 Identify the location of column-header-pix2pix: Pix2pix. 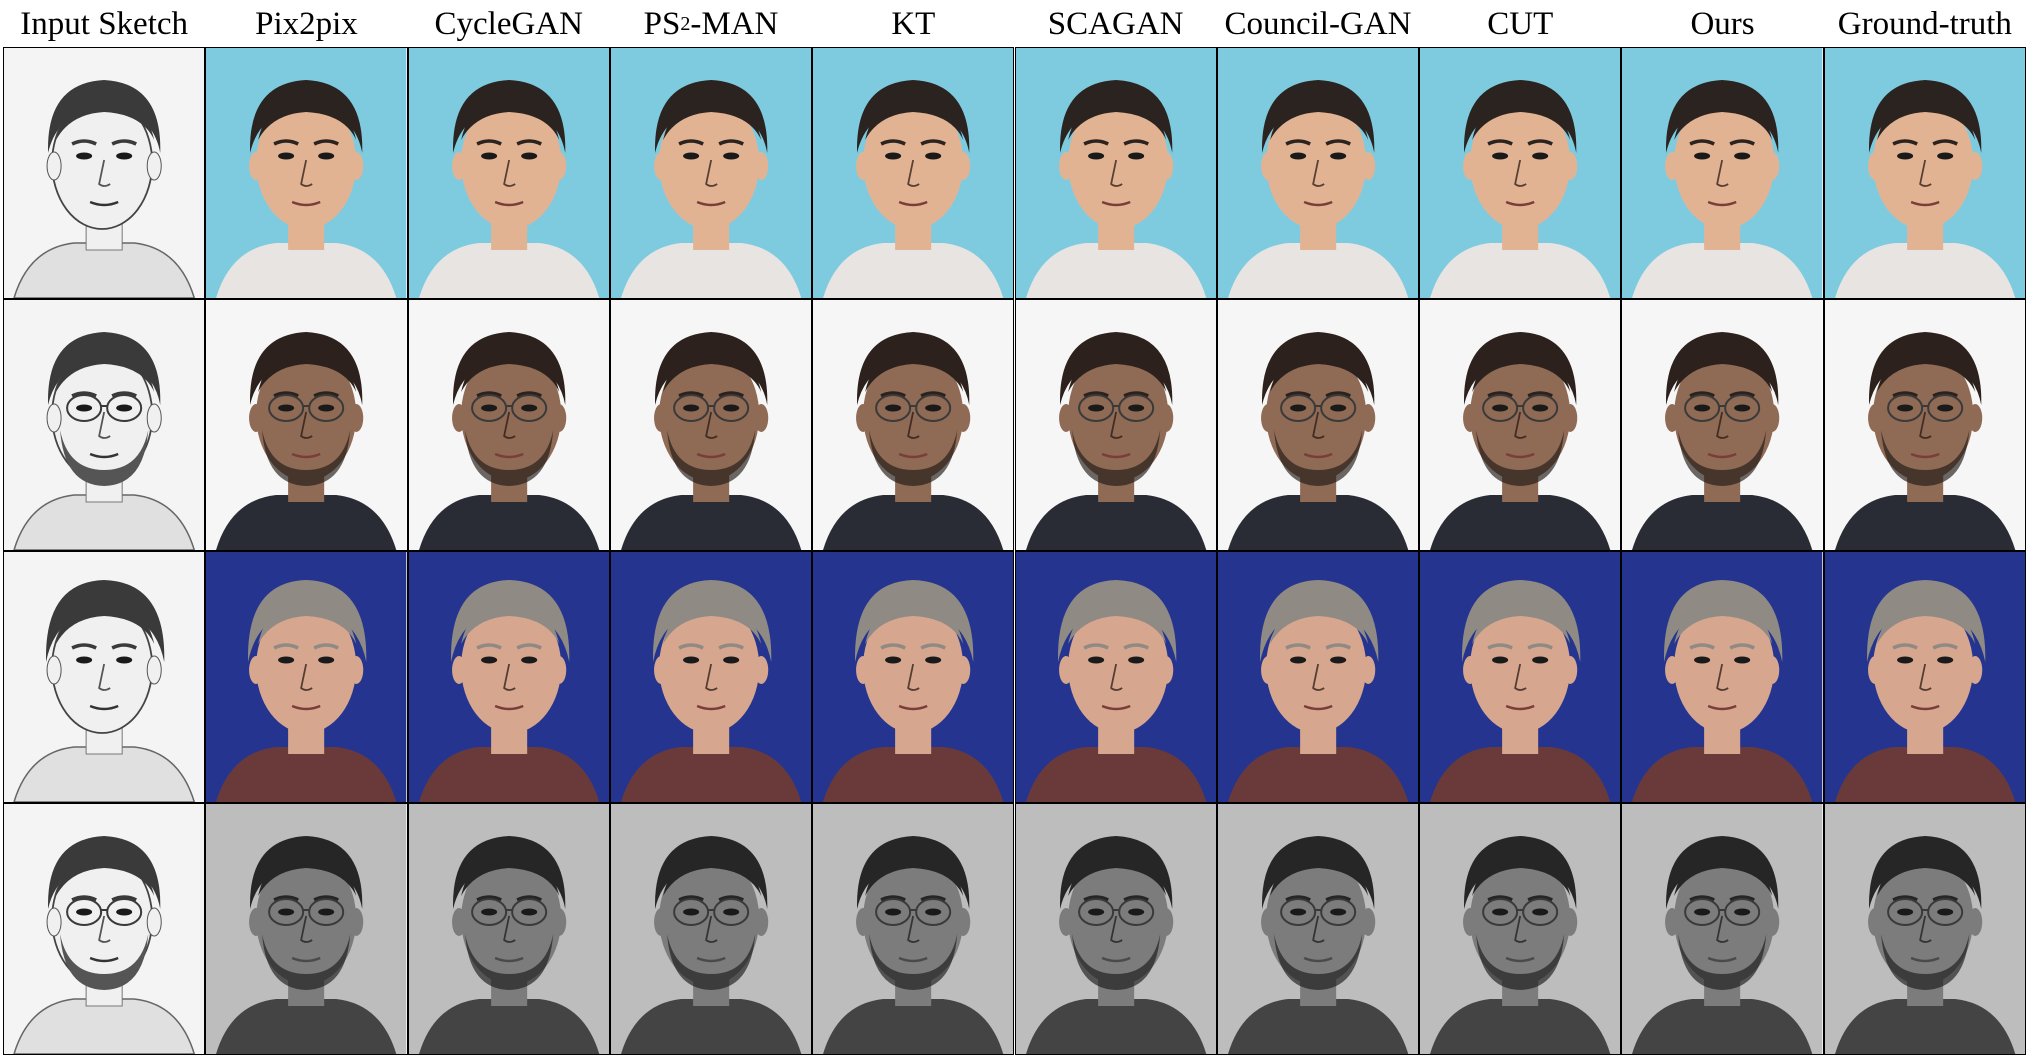
(306, 24).